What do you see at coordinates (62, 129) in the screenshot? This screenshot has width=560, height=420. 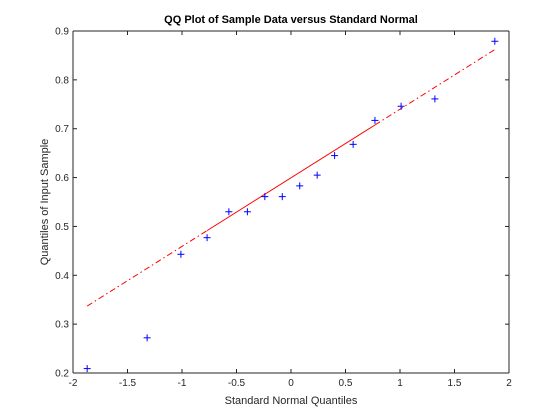 I see `y-tick-label: 0.7` at bounding box center [62, 129].